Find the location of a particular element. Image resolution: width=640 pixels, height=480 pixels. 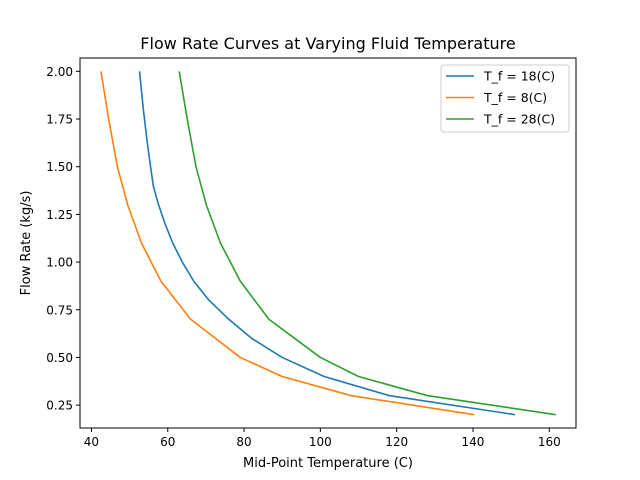

y-axis-ticks: 0.25 0.50 0.75 1.00 1.25 1.50 1.75 2.00 is located at coordinates (63, 239).